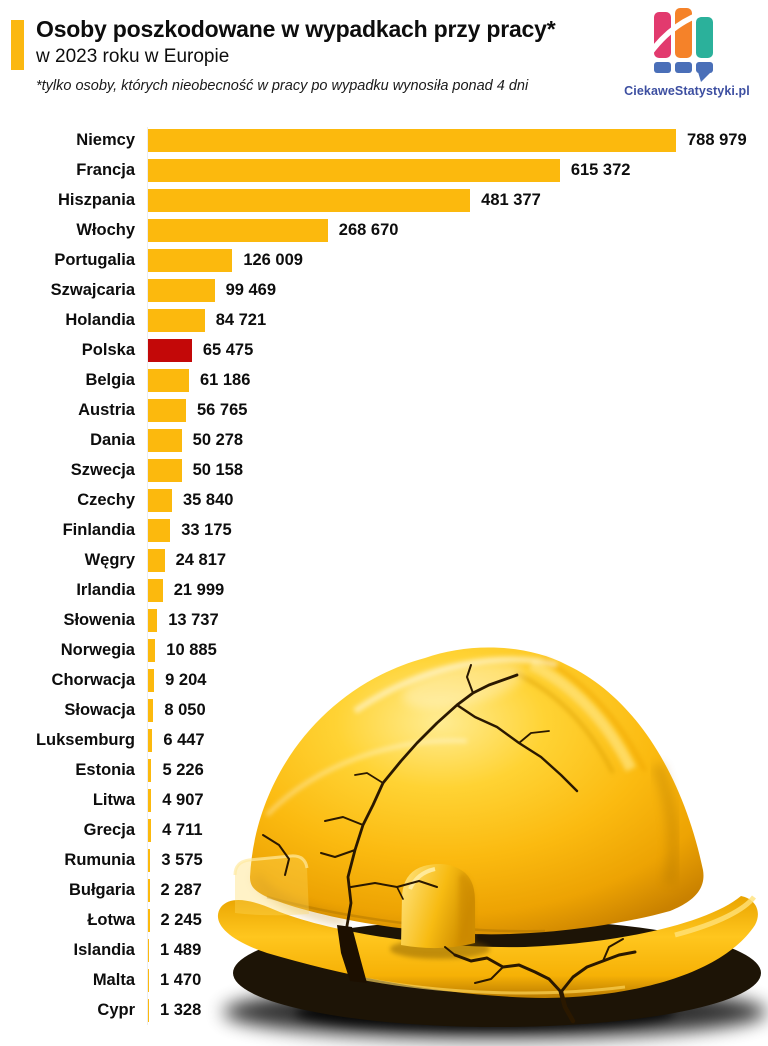 The height and width of the screenshot is (1046, 768). What do you see at coordinates (384, 260) in the screenshot?
I see `chart-row: Portugalia 126 009` at bounding box center [384, 260].